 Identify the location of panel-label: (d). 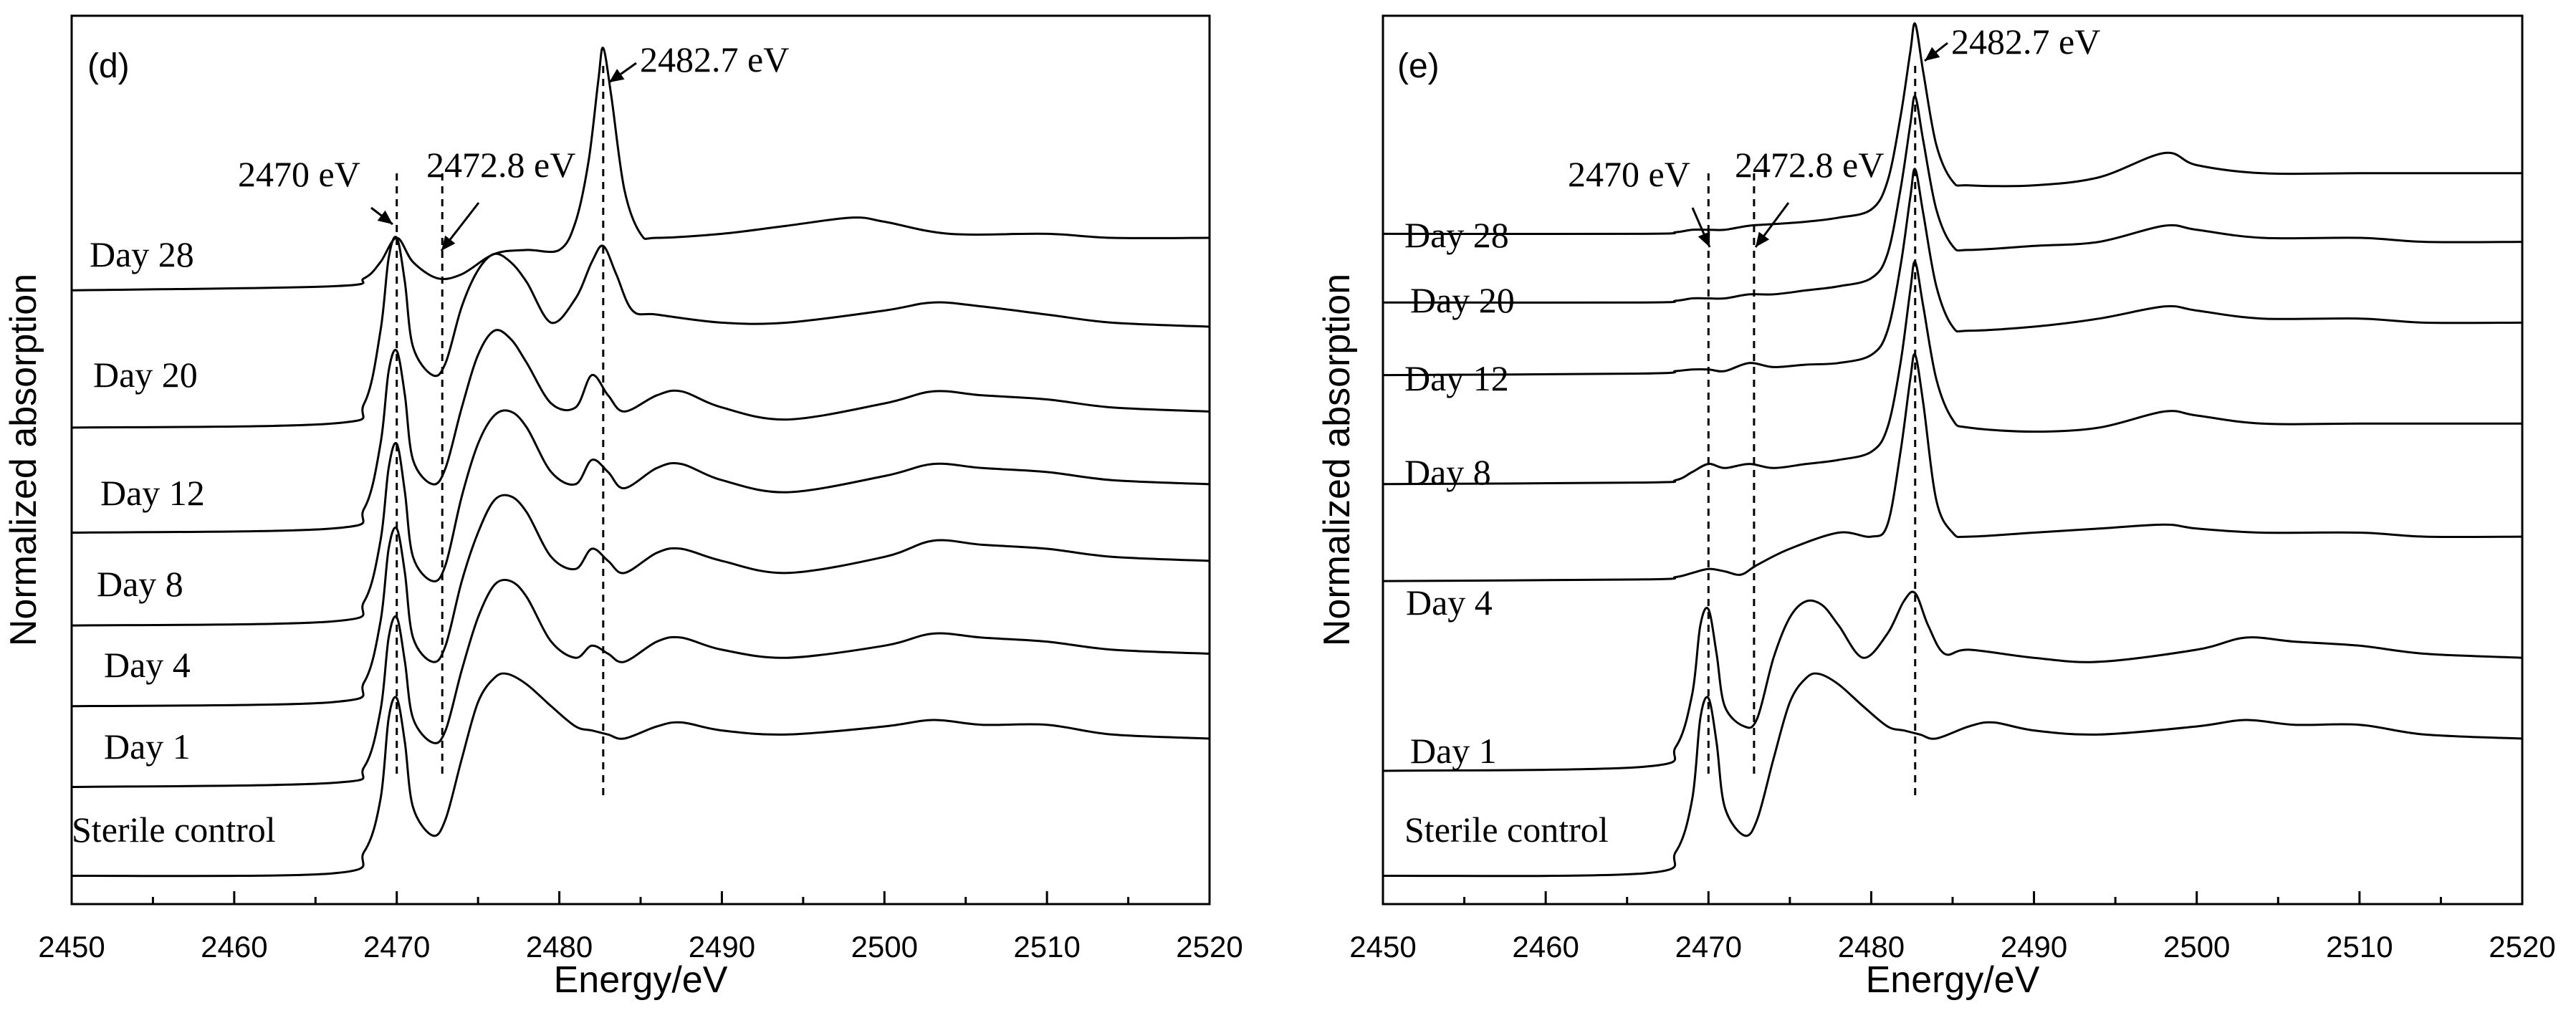
(109, 66).